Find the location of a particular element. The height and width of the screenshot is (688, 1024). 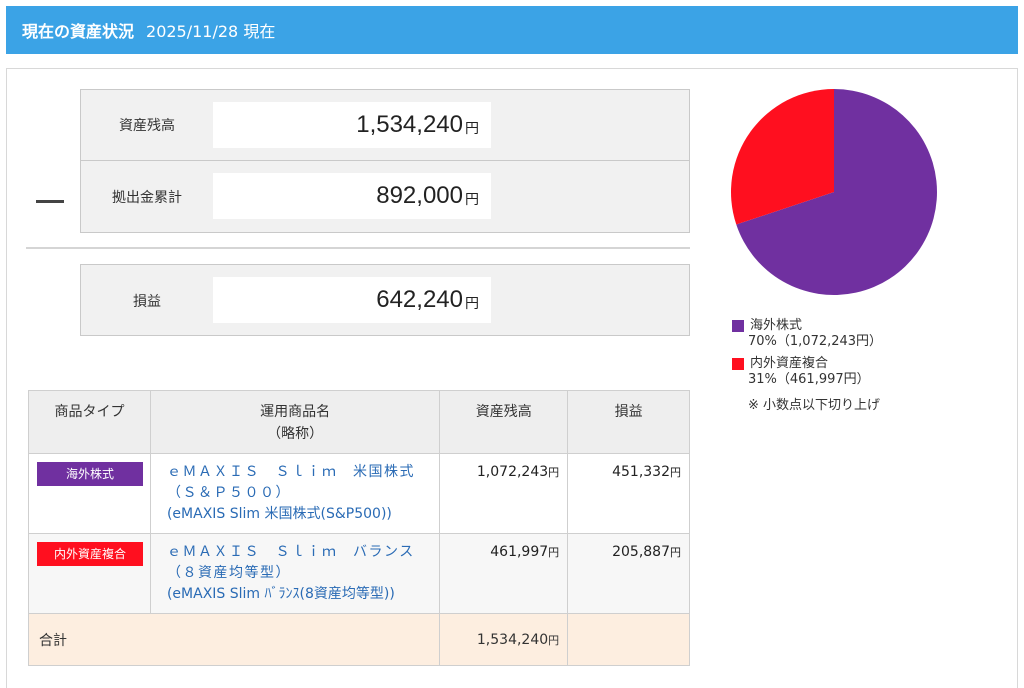

balance-row: 資産残高 1,534,240 円 is located at coordinates (385, 125).